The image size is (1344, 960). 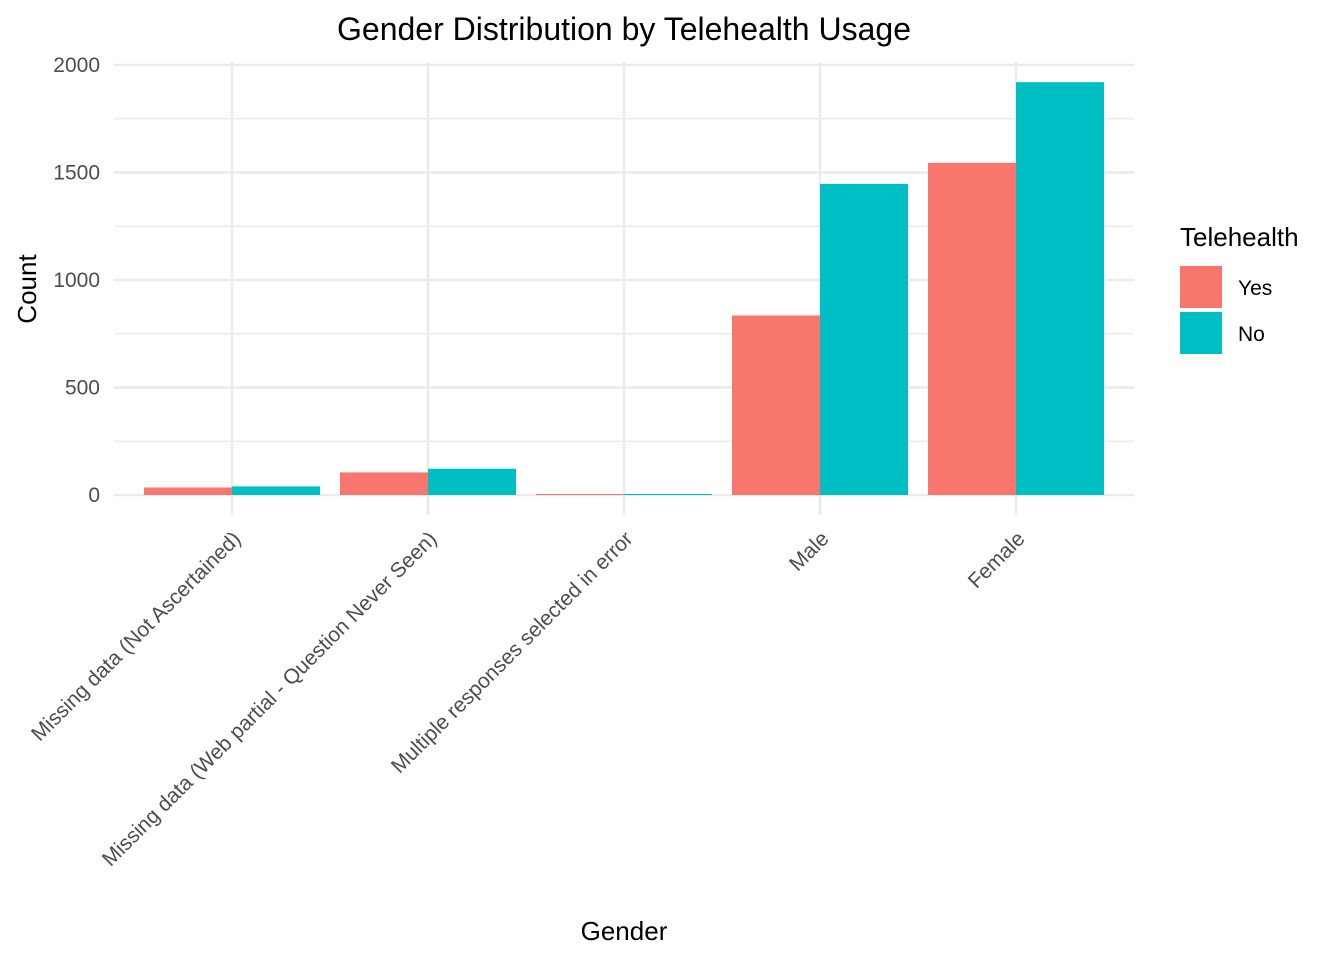 What do you see at coordinates (624, 931) in the screenshot?
I see `x-axis-title: Gender` at bounding box center [624, 931].